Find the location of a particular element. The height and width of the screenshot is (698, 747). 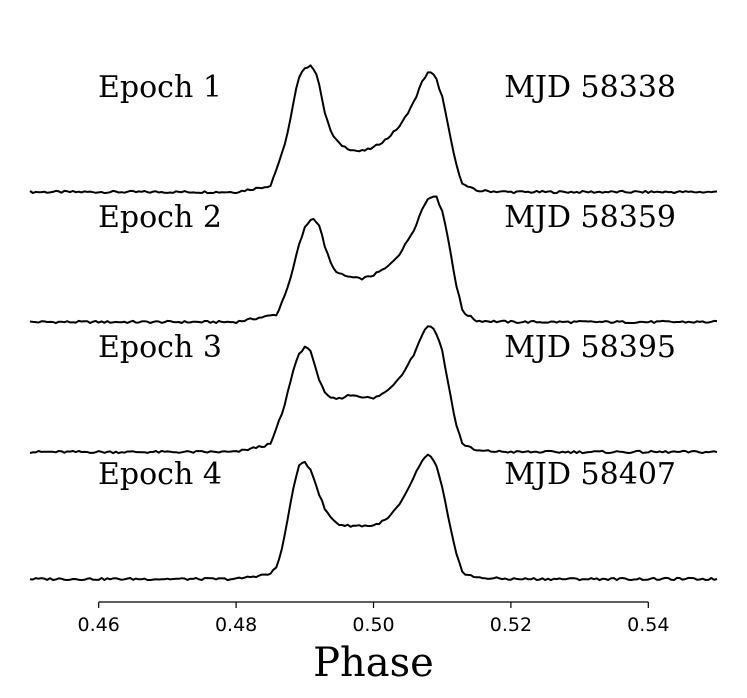

mjd-label-4: MJD 58407 is located at coordinates (590, 474).